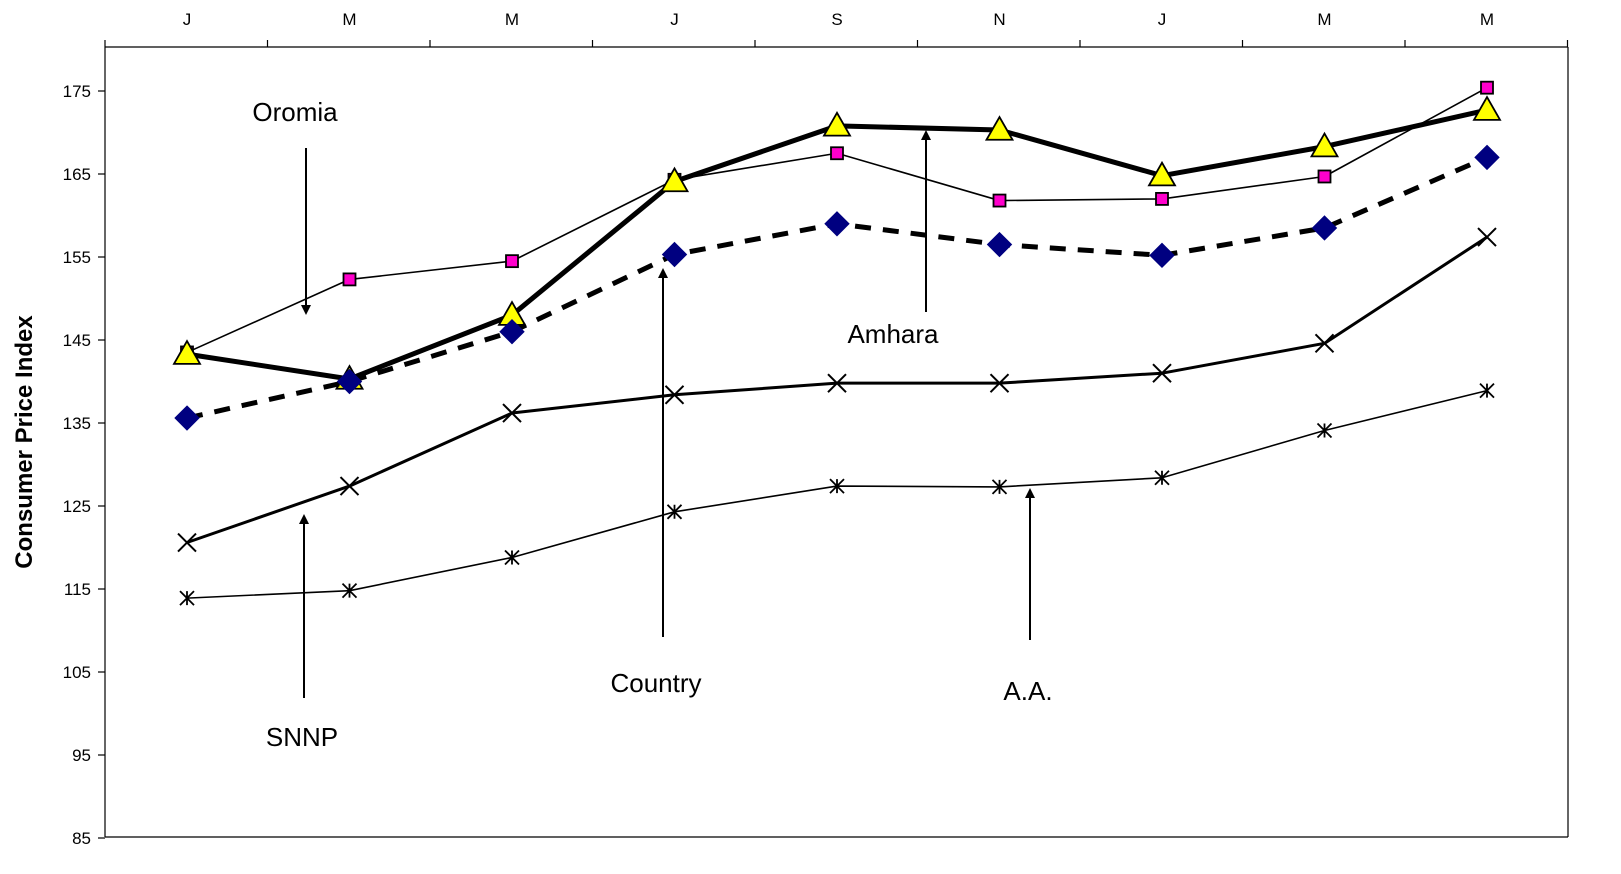 Image resolution: width=1621 pixels, height=874 pixels. What do you see at coordinates (295, 206) in the screenshot?
I see `annotation-oromia: Oromia` at bounding box center [295, 206].